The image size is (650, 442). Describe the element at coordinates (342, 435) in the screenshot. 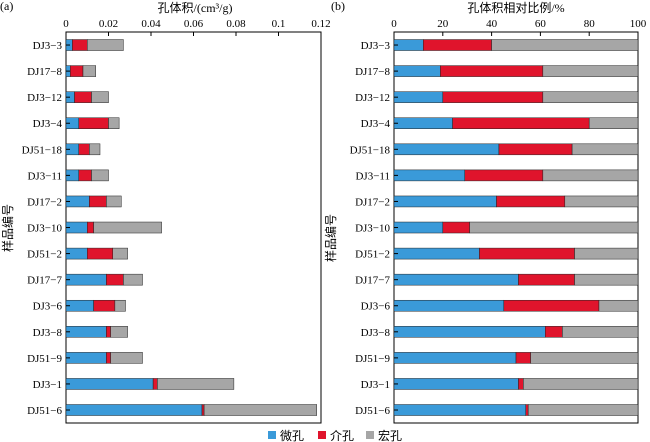

I see `legend-label-mesopore: 介孔` at that location.